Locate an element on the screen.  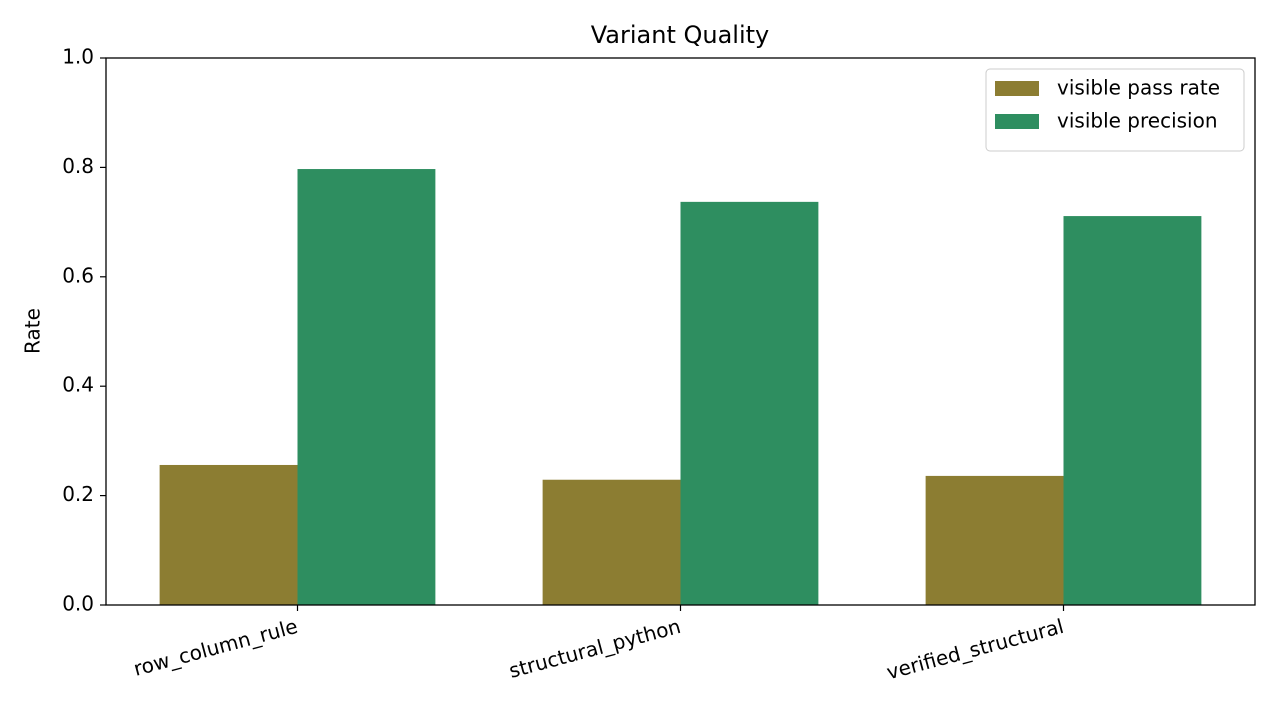
x-tick-label: structural_python is located at coordinates (594, 648).